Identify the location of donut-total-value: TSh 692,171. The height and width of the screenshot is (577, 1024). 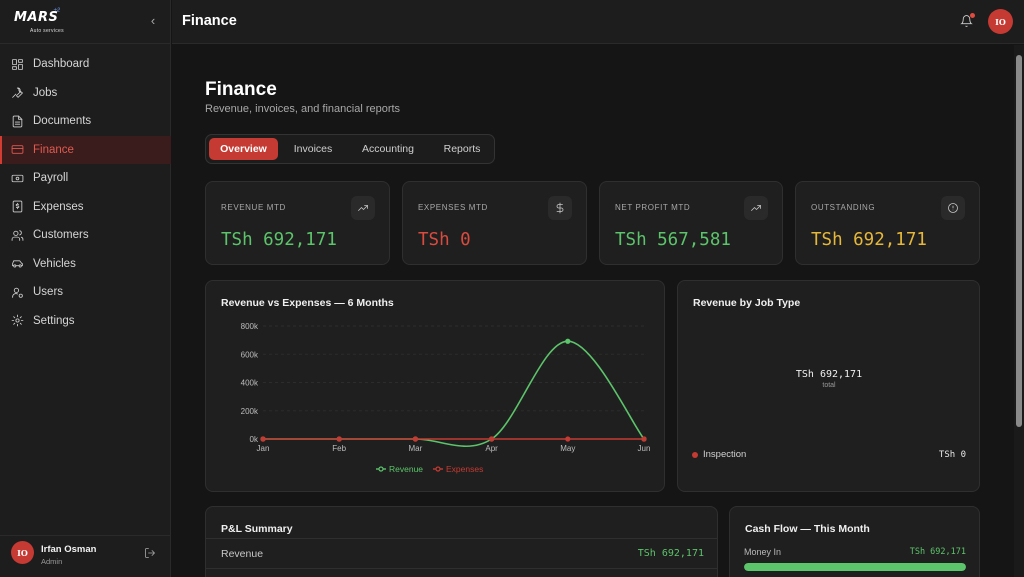
(829, 374).